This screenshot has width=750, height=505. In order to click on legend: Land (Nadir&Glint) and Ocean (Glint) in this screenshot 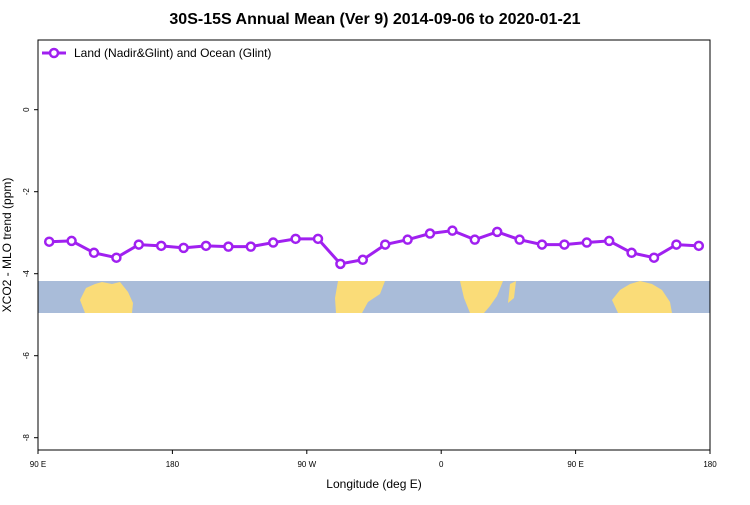, I will do `click(156, 53)`.